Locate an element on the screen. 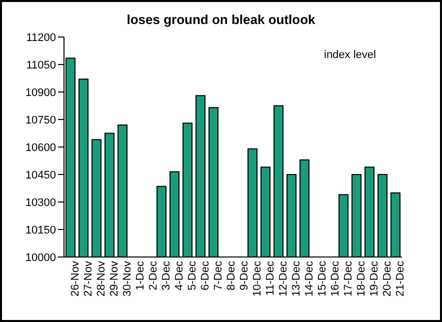 This screenshot has height=322, width=442. x-tick-label: 13-Dec is located at coordinates (296, 278).